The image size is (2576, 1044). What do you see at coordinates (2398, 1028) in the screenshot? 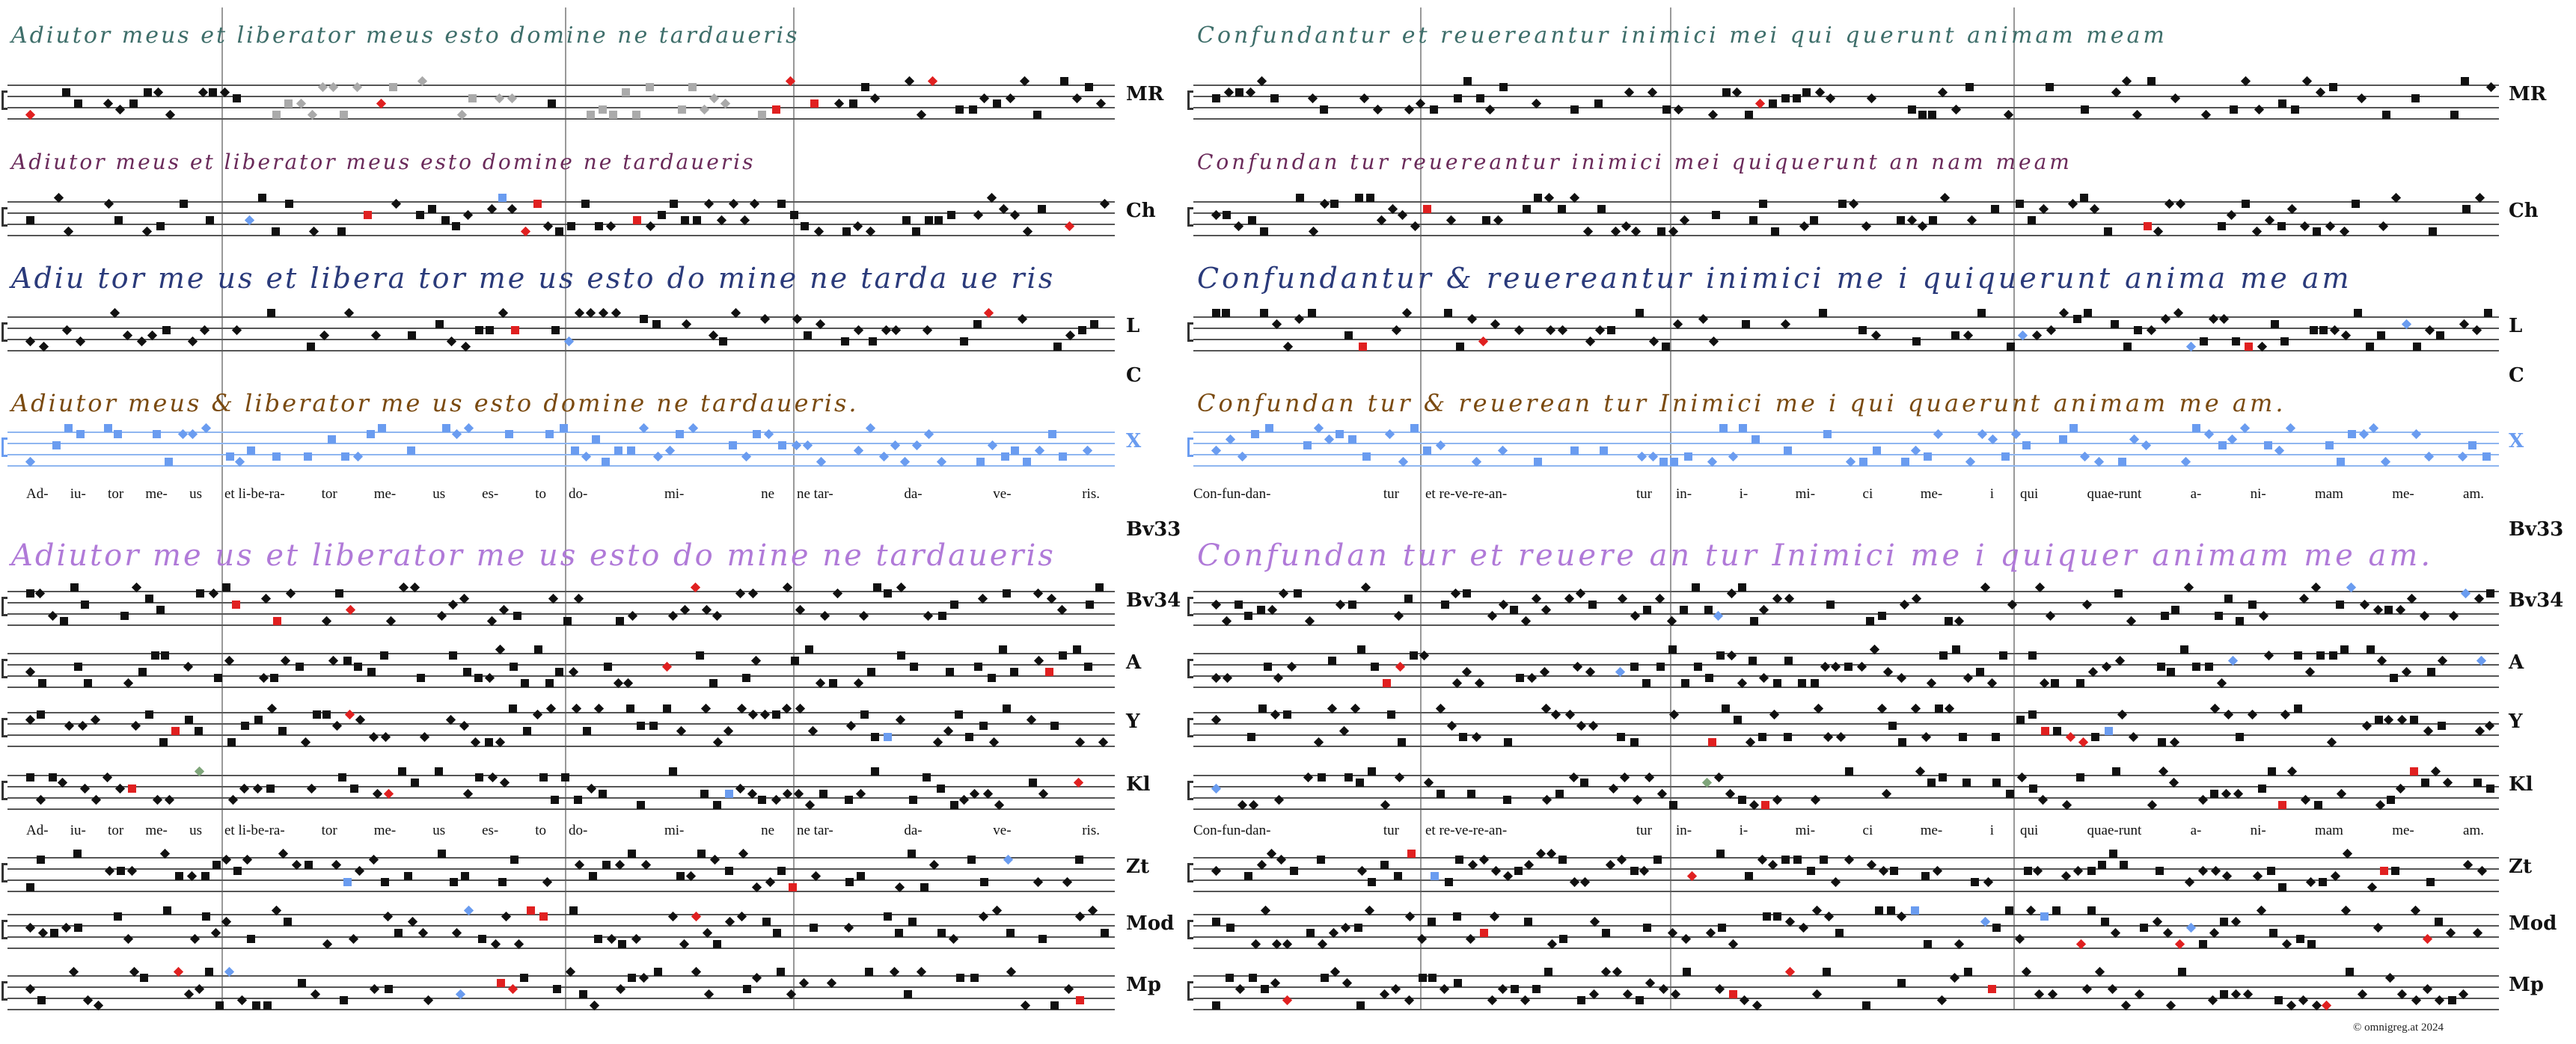
I see `copyright: © omnigreg.at 2024` at bounding box center [2398, 1028].